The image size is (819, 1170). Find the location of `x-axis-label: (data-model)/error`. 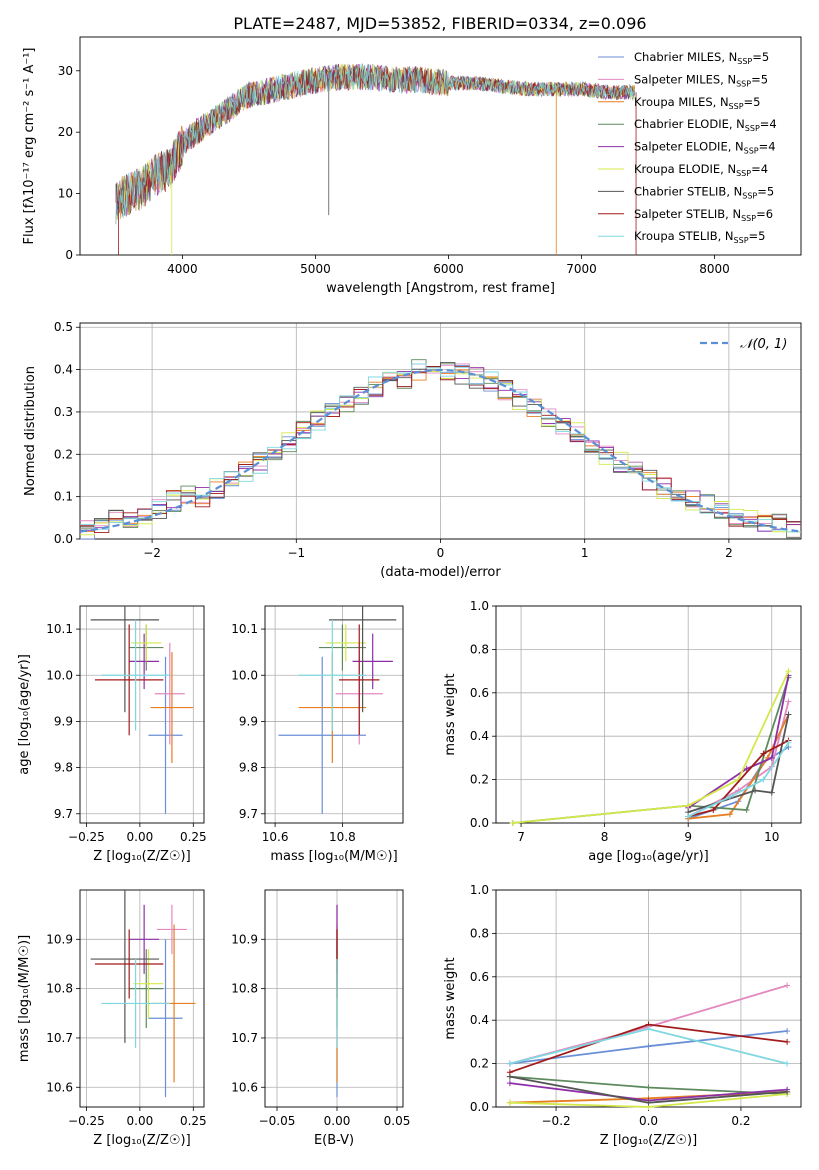

x-axis-label: (data-model)/error is located at coordinates (440, 572).